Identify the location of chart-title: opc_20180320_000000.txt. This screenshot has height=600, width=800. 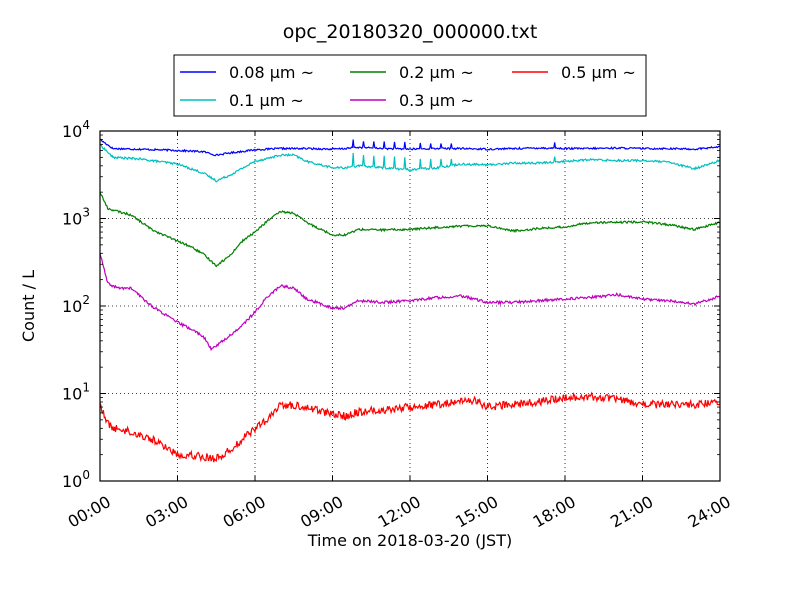
(410, 32).